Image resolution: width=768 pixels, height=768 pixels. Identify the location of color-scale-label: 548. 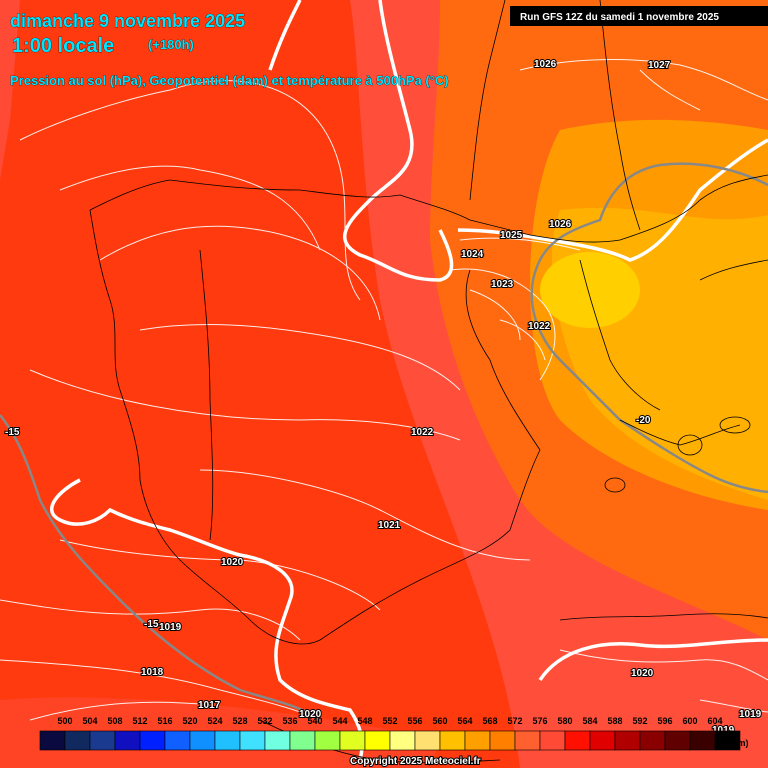
(364, 721).